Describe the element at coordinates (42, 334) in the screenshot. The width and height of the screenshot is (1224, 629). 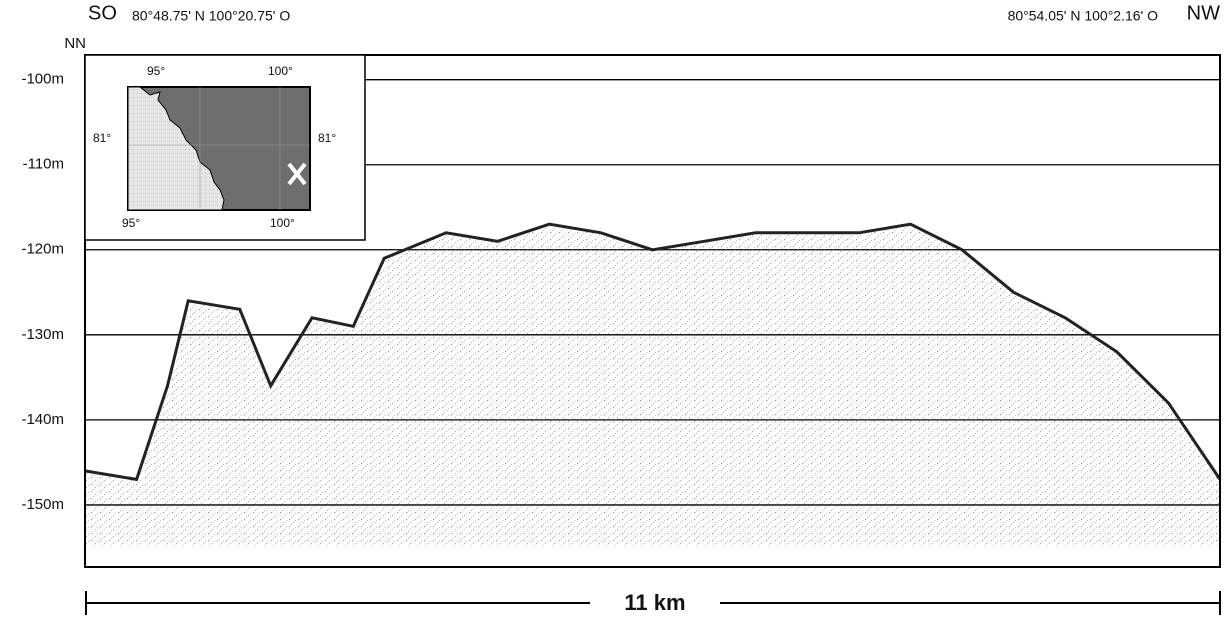
I see `y-tick-label: -130m` at that location.